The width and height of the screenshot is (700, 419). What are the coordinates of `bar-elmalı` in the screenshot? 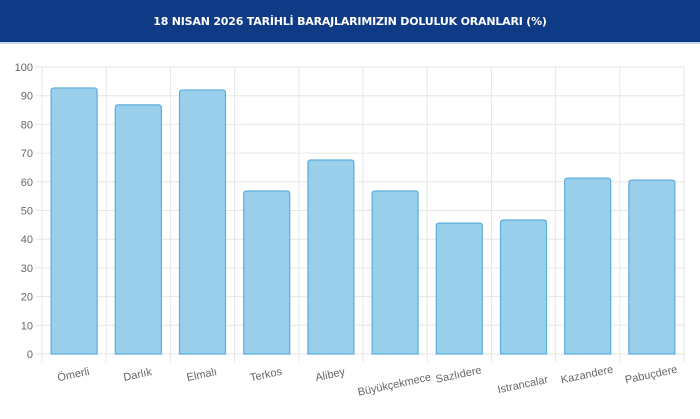 It's located at (202, 222).